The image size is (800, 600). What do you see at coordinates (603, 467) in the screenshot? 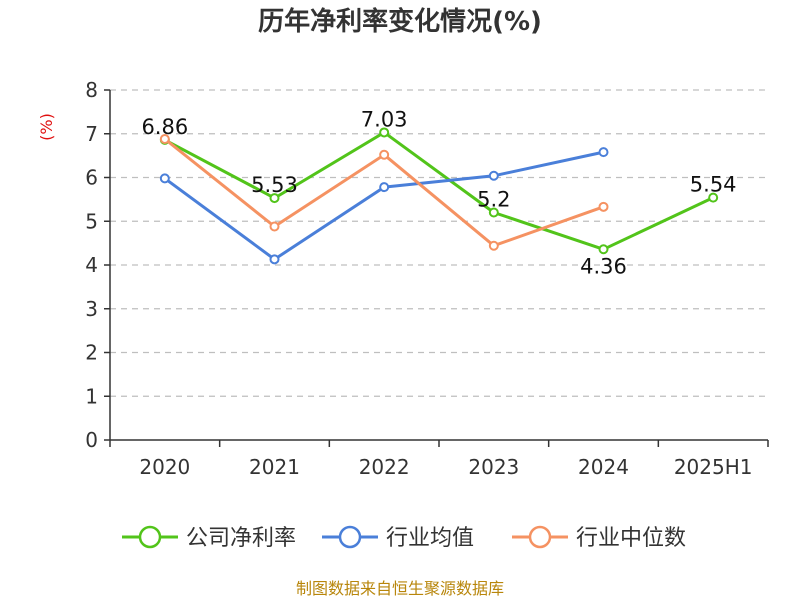
I see `x-tick-label: 2024` at bounding box center [603, 467].